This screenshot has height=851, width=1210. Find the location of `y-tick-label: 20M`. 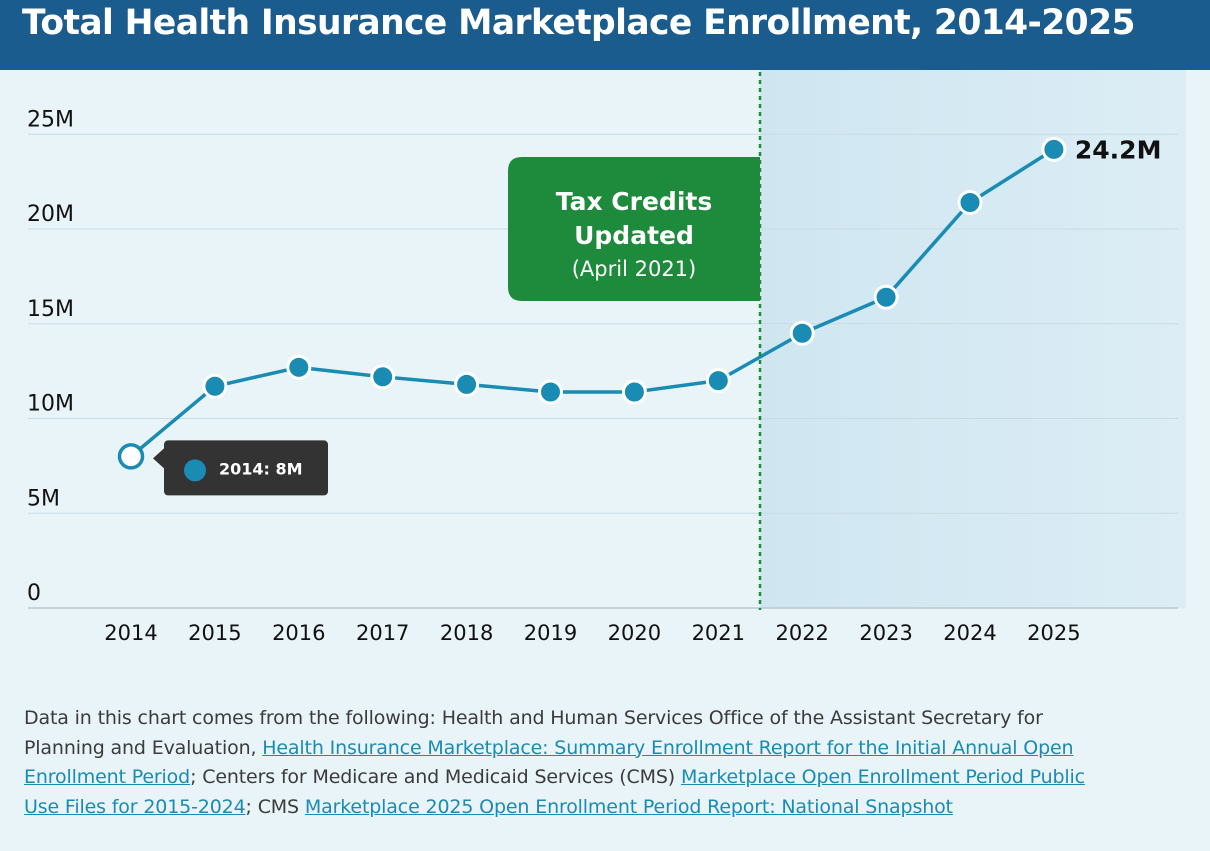

y-tick-label: 20M is located at coordinates (50, 214).